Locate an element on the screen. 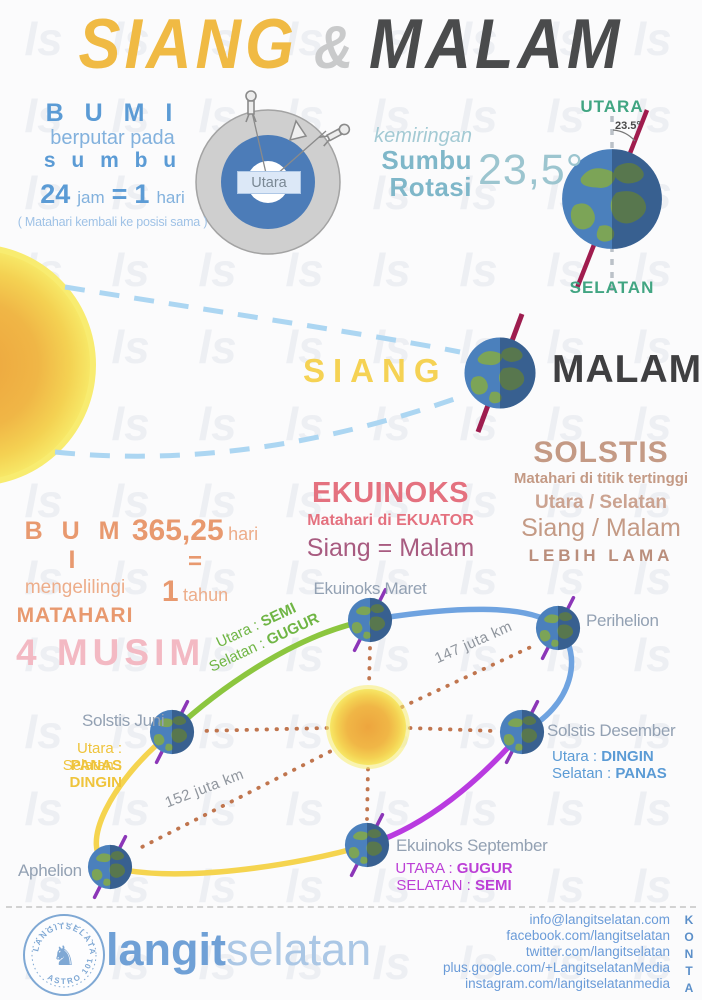 This screenshot has width=702, height=1000. rotation-equation: 24 jam = 1 hari is located at coordinates (112, 194).